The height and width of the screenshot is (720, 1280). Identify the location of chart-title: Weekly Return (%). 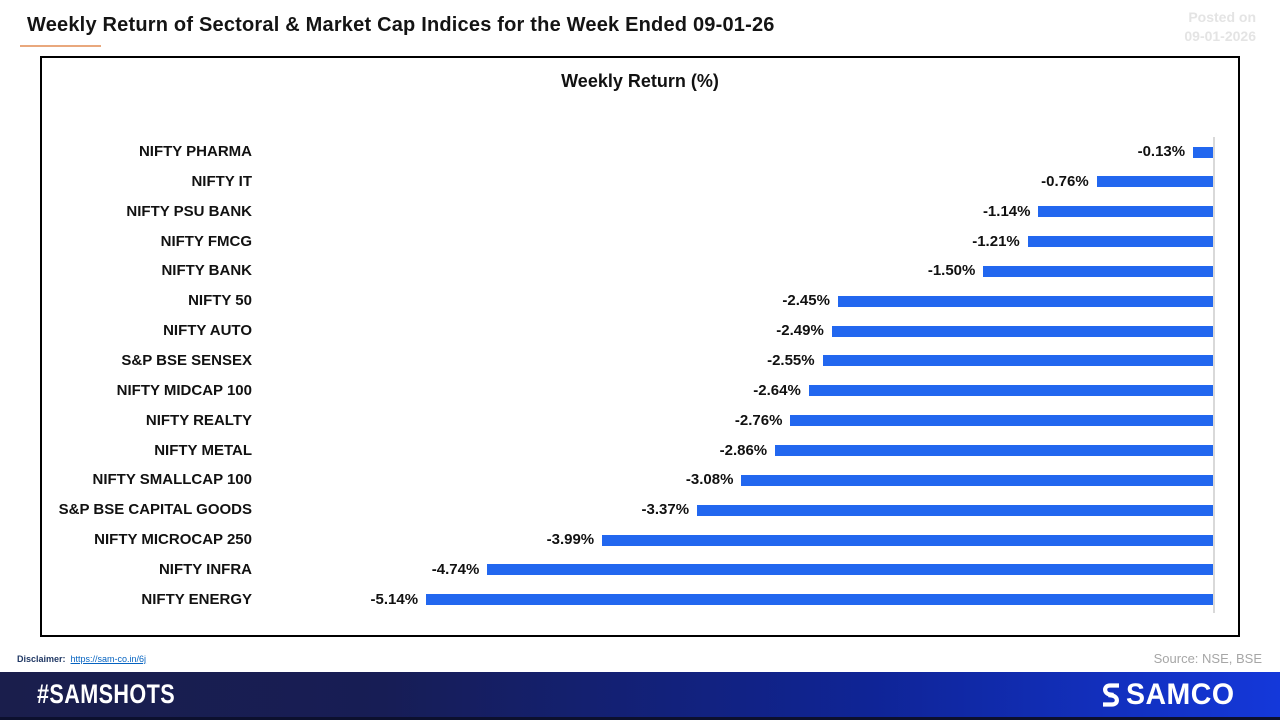
(640, 81).